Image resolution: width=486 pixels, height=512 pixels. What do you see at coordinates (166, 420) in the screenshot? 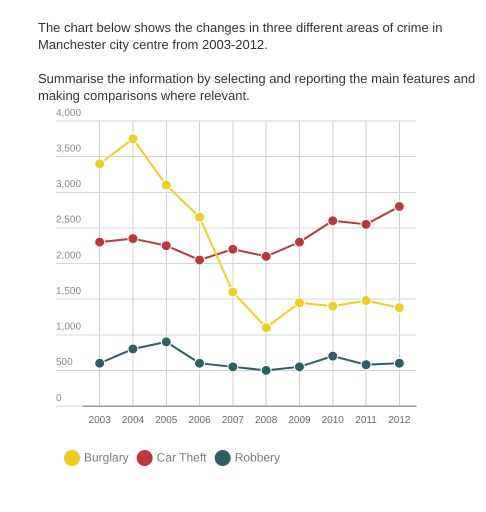
I see `x-tick-label: 2005` at bounding box center [166, 420].